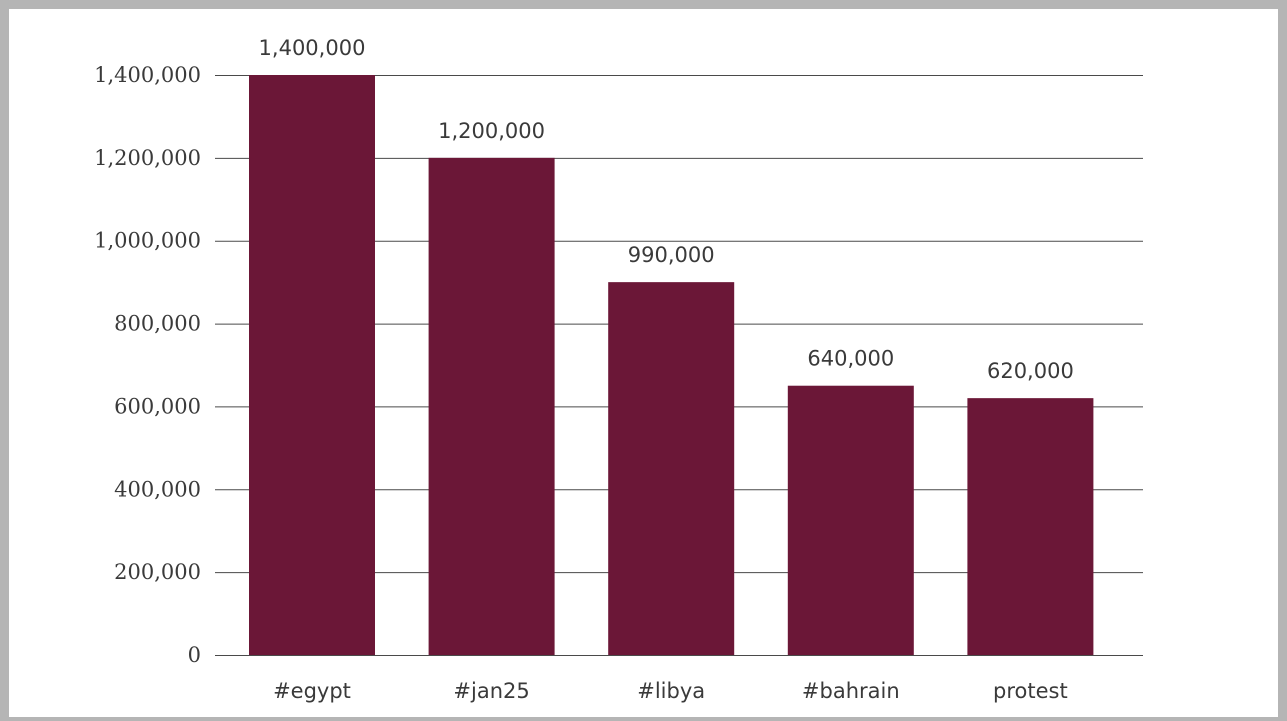 The width and height of the screenshot is (1287, 721). What do you see at coordinates (1030, 371) in the screenshot?
I see `data-label: 620,000` at bounding box center [1030, 371].